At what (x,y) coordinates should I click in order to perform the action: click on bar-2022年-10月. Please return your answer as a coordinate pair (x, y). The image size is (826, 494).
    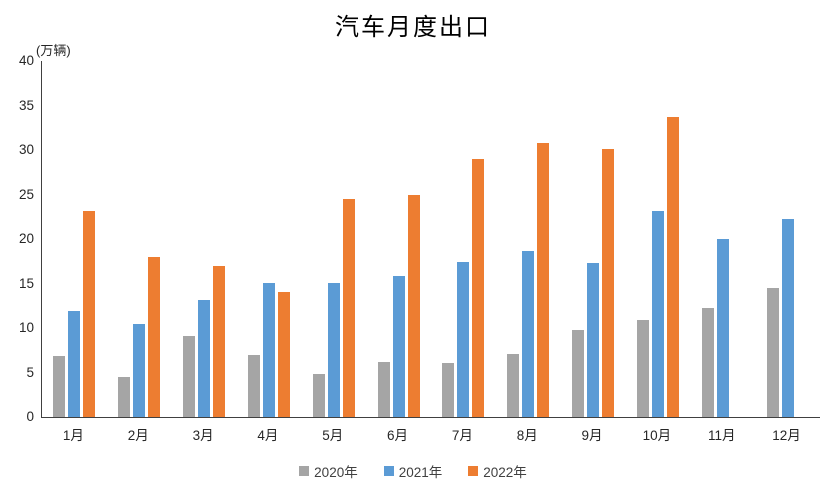
    Looking at the image, I should click on (672, 267).